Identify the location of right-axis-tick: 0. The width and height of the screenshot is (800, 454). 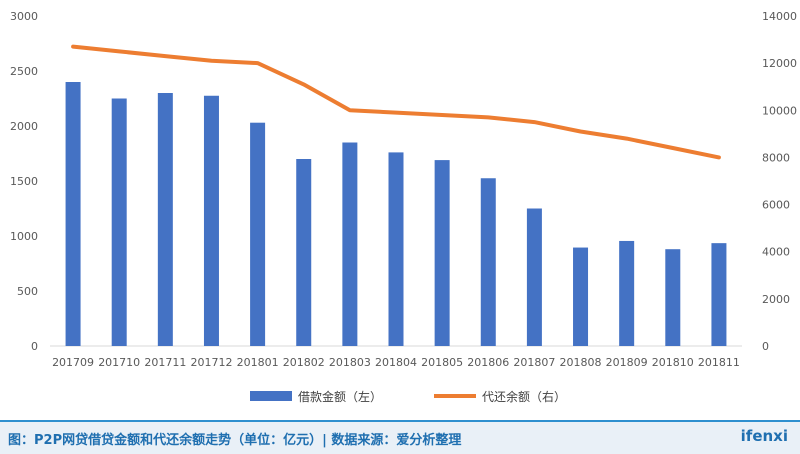
(765, 346).